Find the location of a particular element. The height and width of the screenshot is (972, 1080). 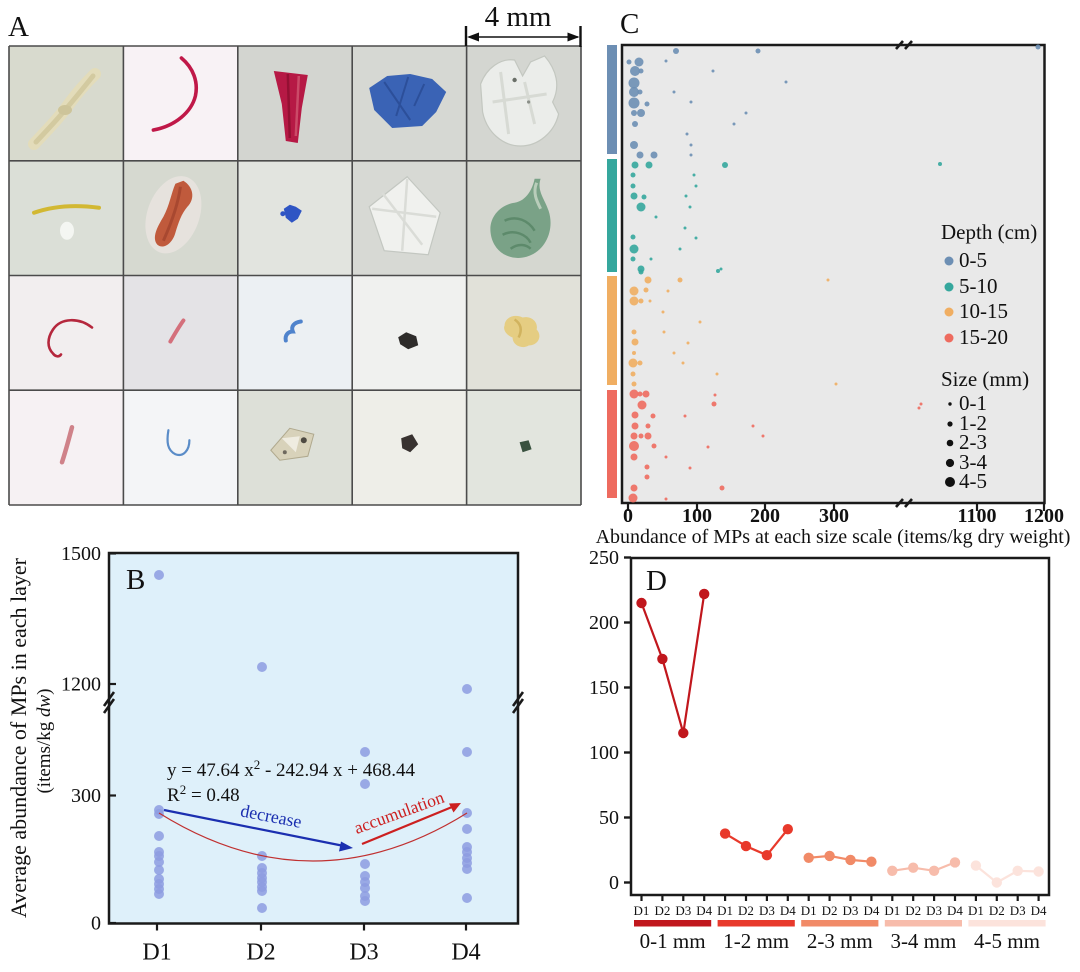

svg-text: 250 is located at coordinates (604, 558).